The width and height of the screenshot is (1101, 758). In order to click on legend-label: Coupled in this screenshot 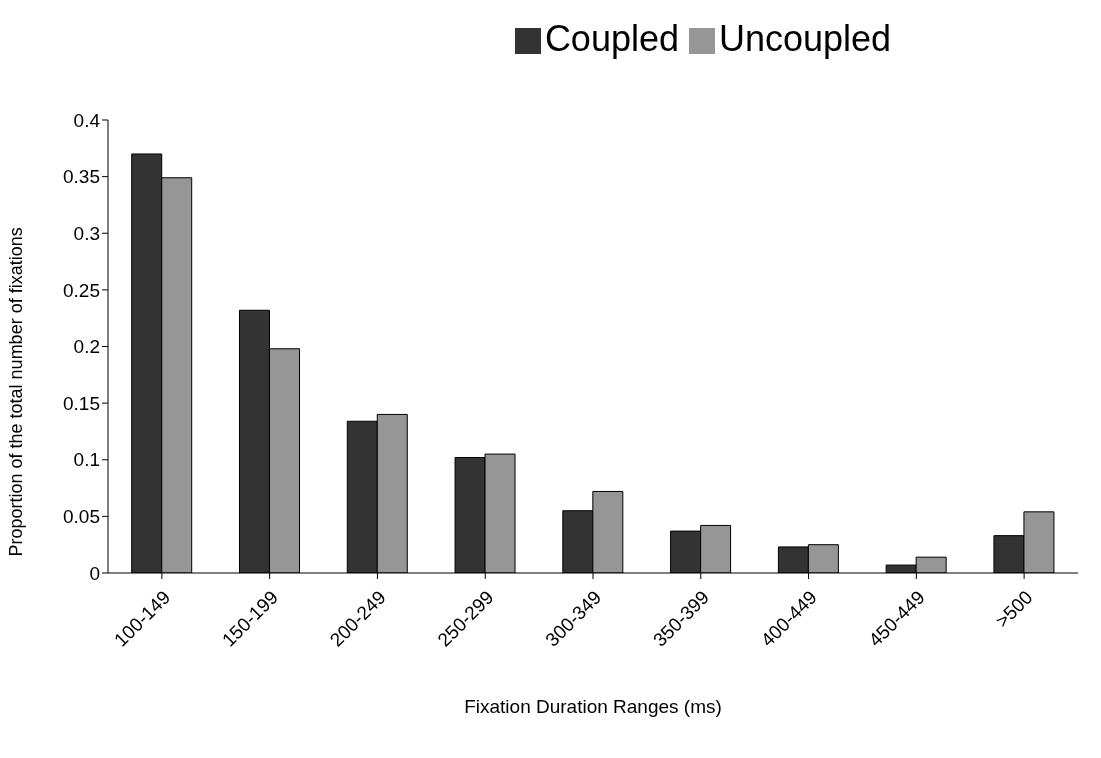, I will do `click(611, 38)`.